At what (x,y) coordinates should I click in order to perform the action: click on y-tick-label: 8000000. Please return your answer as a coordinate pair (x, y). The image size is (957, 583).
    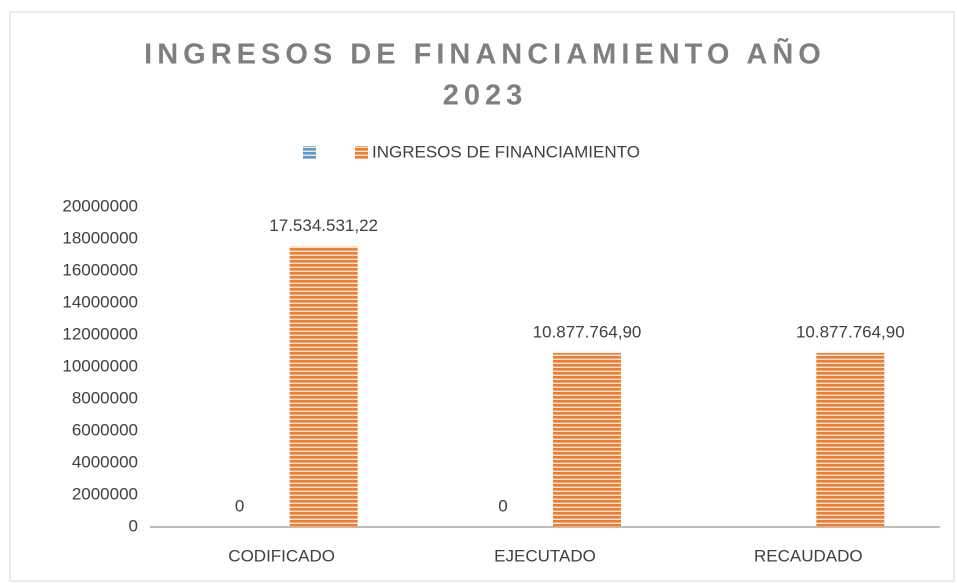
    Looking at the image, I should click on (105, 397).